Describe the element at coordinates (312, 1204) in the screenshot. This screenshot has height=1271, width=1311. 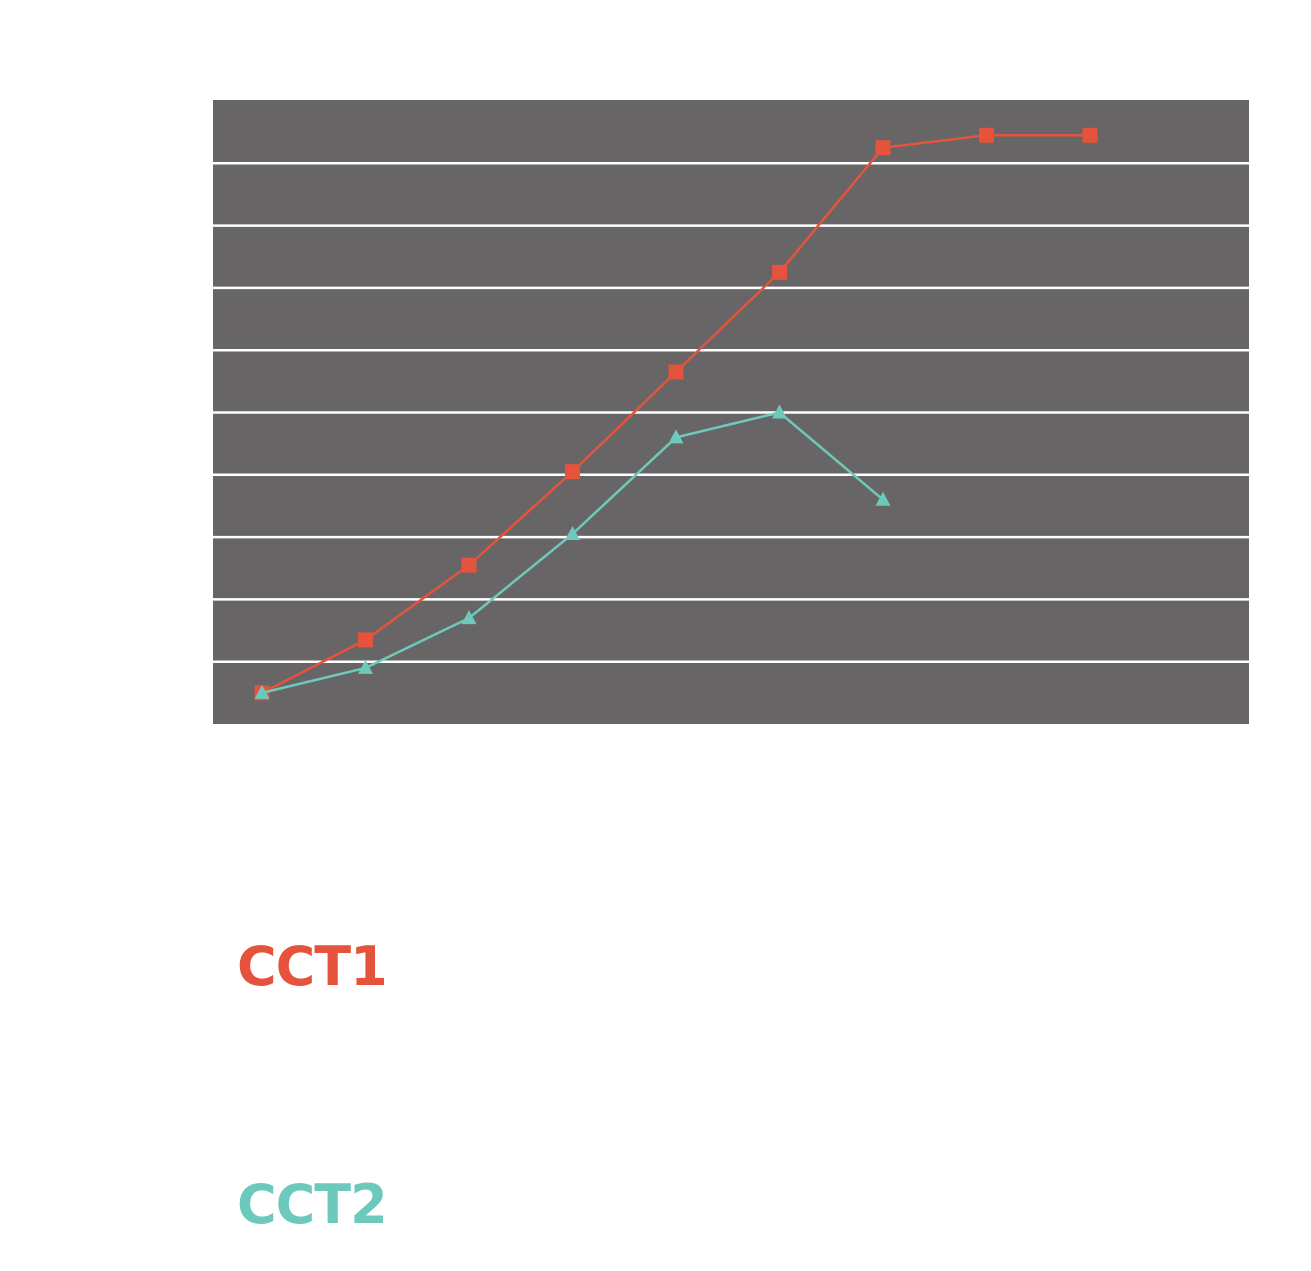
I see `legend-entry-cct2: CCT2` at that location.